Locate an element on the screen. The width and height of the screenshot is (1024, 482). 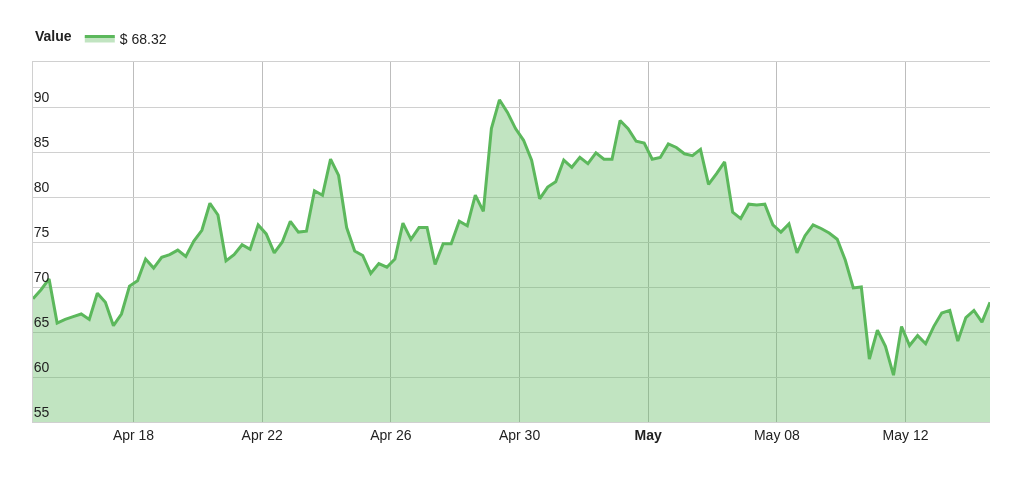
legend-label: $ 68.32 is located at coordinates (143, 38).